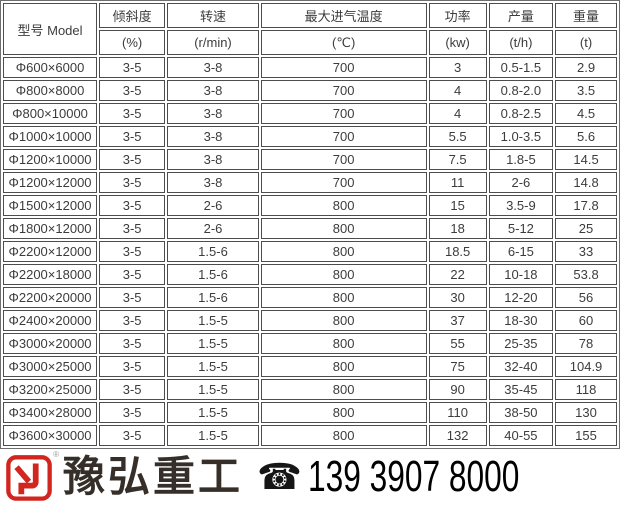 This screenshot has width=620, height=524. What do you see at coordinates (586, 366) in the screenshot?
I see `value-cell: 104.9` at bounding box center [586, 366].